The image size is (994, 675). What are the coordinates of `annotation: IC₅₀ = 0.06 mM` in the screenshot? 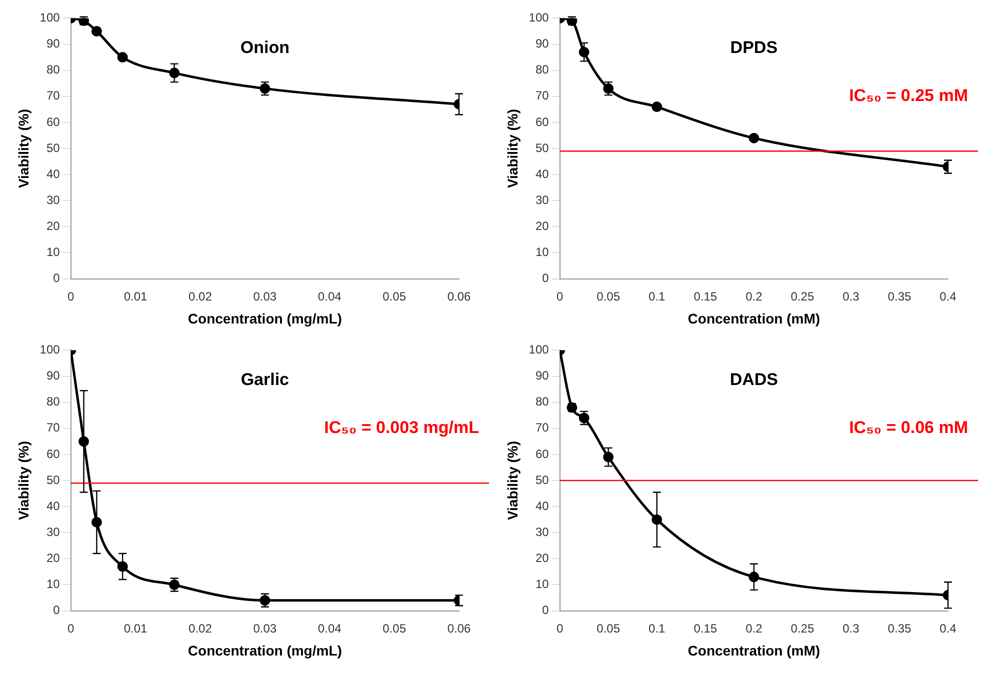 It's located at (908, 428).